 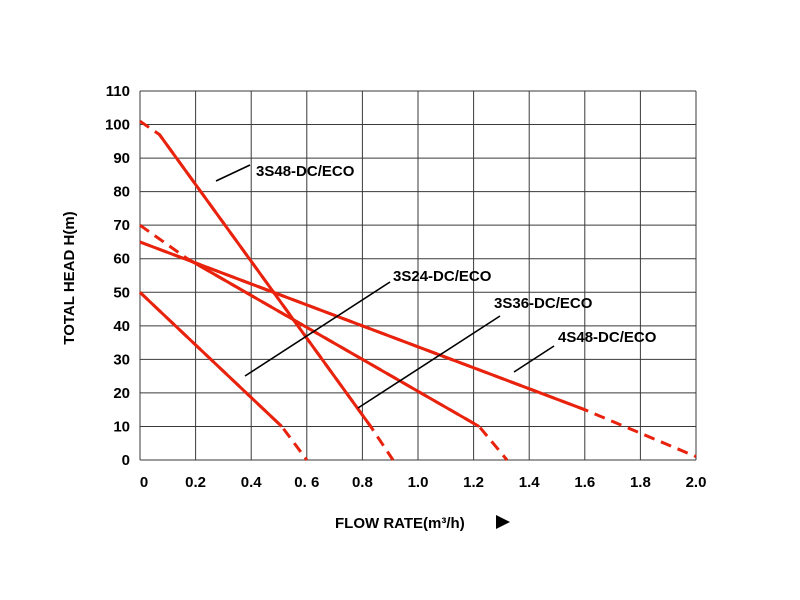 I want to click on y-tick-label: 0, so click(x=126, y=460).